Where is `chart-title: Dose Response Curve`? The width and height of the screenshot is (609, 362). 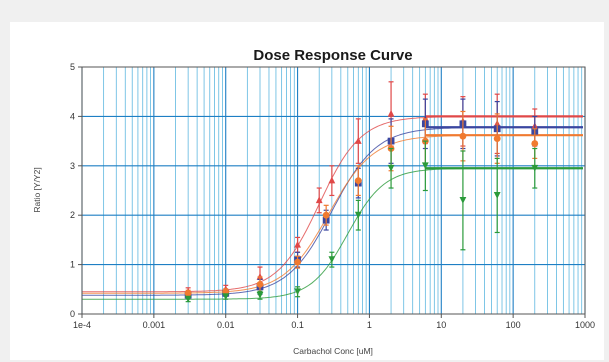 chart-title: Dose Response Curve is located at coordinates (332, 55).